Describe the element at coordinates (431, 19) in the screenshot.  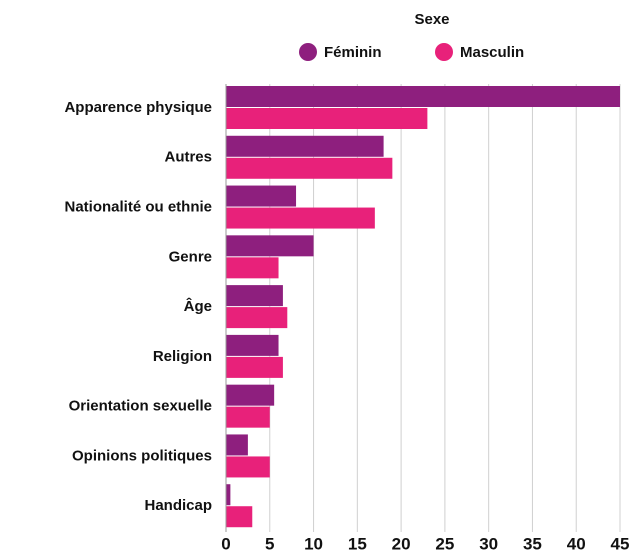
I see `legend-title: Sexe` at that location.